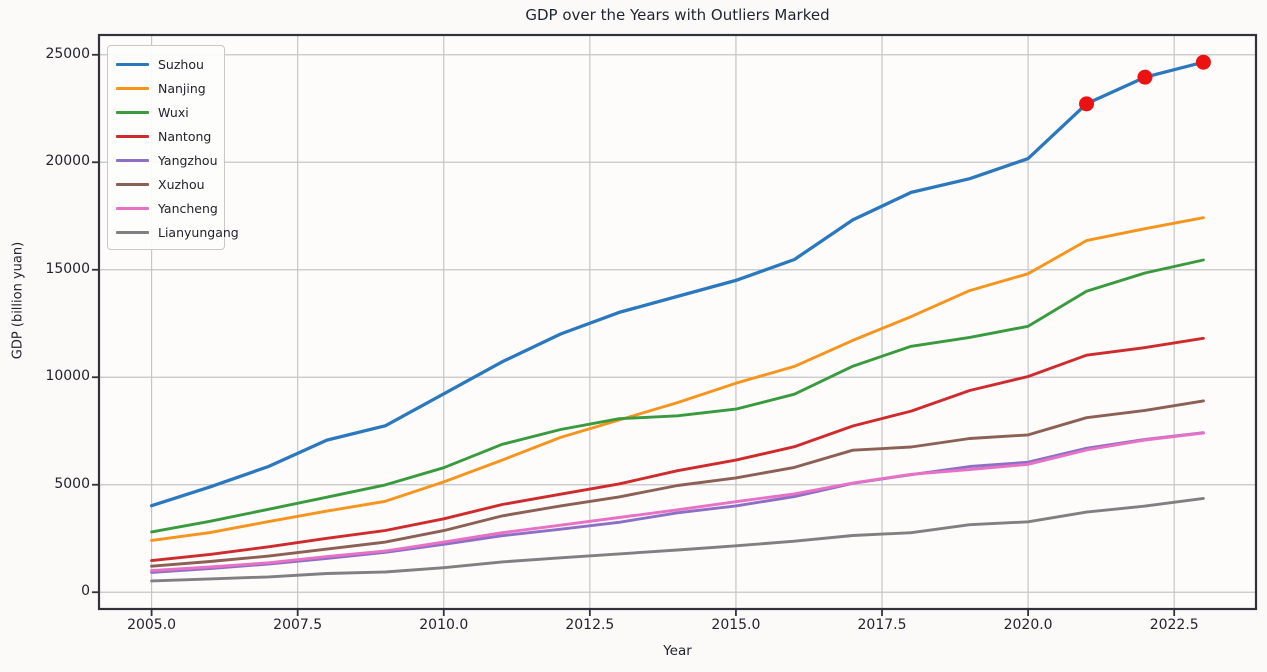 This screenshot has width=1267, height=672. Describe the element at coordinates (67, 53) in the screenshot. I see `y-tick-label: 25000` at that location.